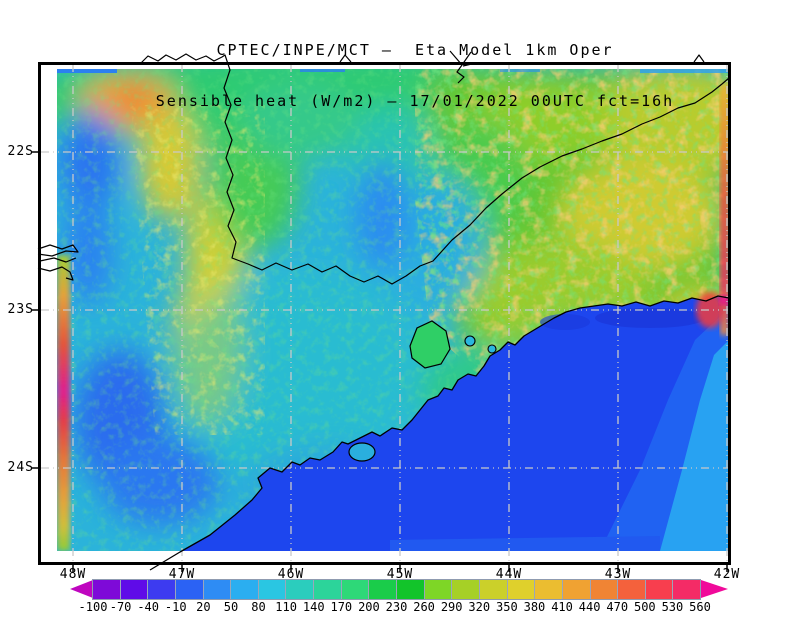 The width and height of the screenshot is (800, 618). I want to click on colorbar-tick-260: 260, so click(424, 607).